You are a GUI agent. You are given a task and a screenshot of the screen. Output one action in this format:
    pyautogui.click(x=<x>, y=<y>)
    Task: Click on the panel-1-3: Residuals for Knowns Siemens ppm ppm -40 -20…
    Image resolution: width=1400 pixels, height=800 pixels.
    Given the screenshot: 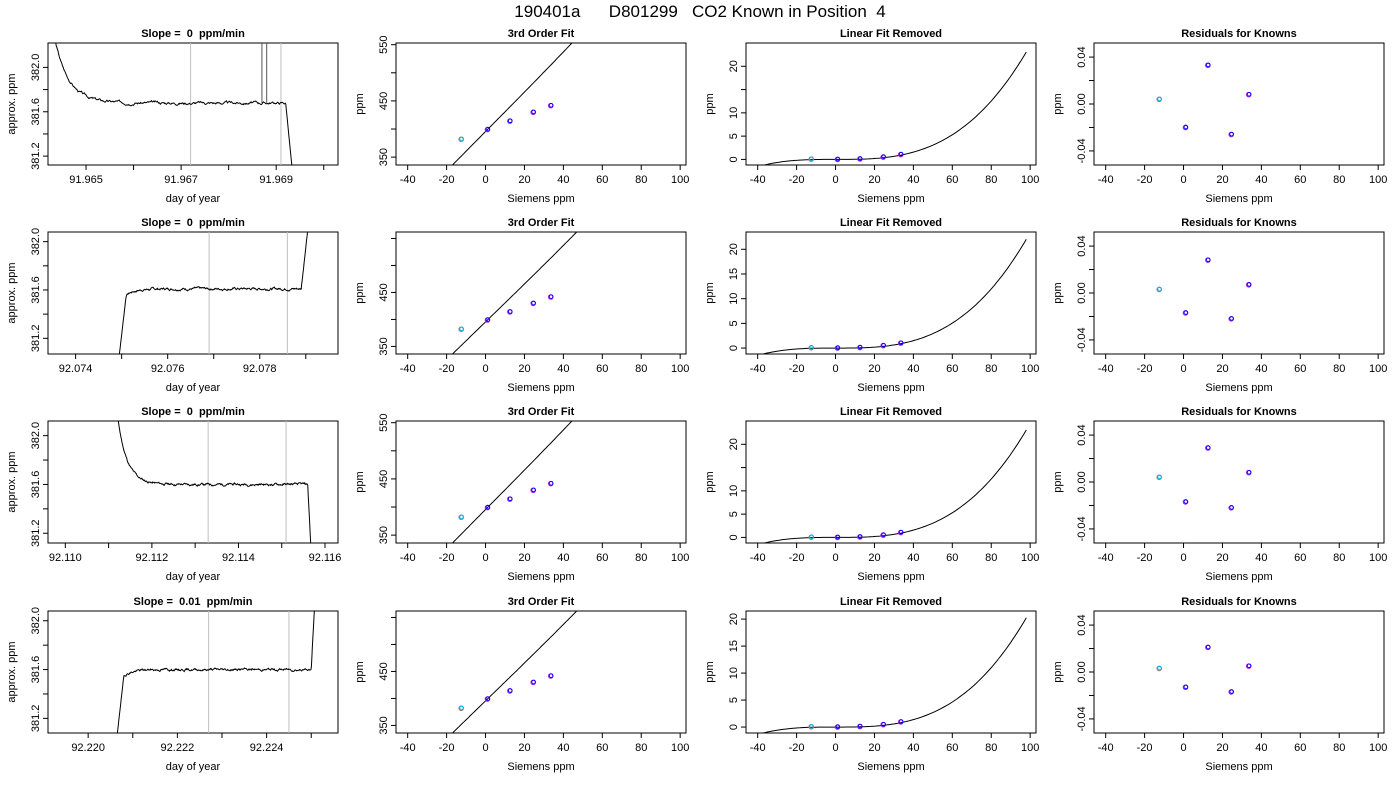 What is the action you would take?
    pyautogui.click(x=1219, y=305)
    